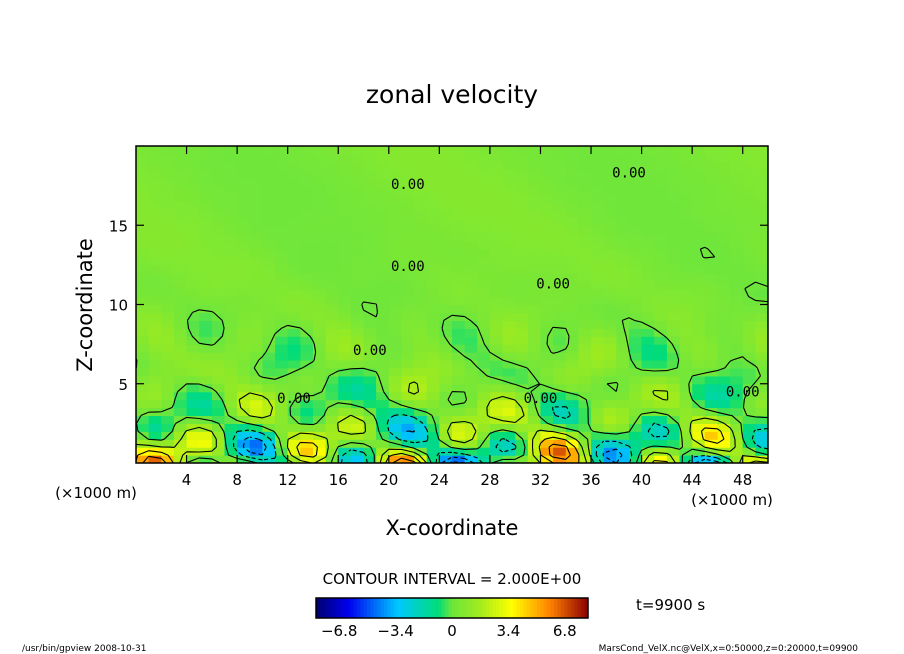  Describe the element at coordinates (449, 631) in the screenshot. I see `colorbar-ticks: −6.8 −3.4 0 3.4 6.8` at that location.